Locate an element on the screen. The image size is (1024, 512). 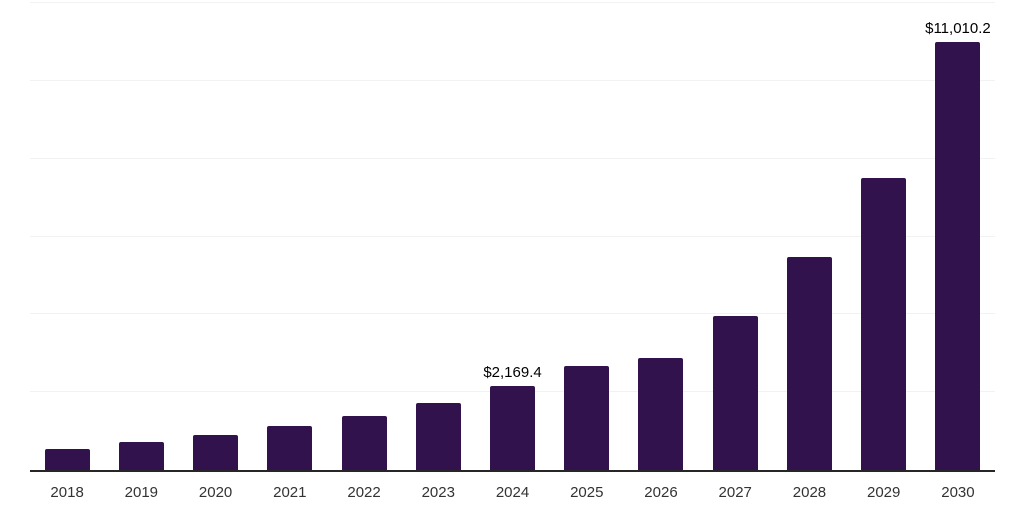
bar-slot-2019 is located at coordinates (141, 236).